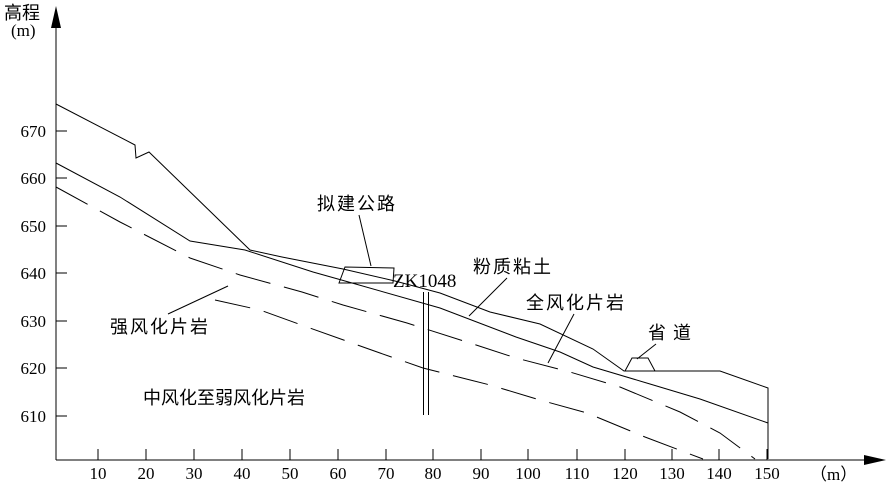  I want to click on label-fully-weathered-schist: 全风化片岩, so click(576, 303).